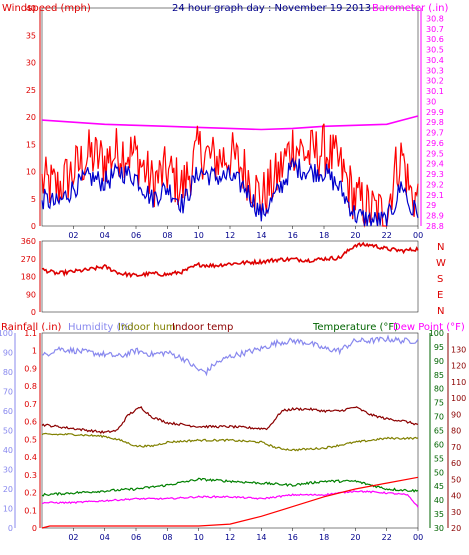  What do you see at coordinates (435, 18) in the screenshot?
I see `baro-tick-label: 30.8` at bounding box center [435, 18].